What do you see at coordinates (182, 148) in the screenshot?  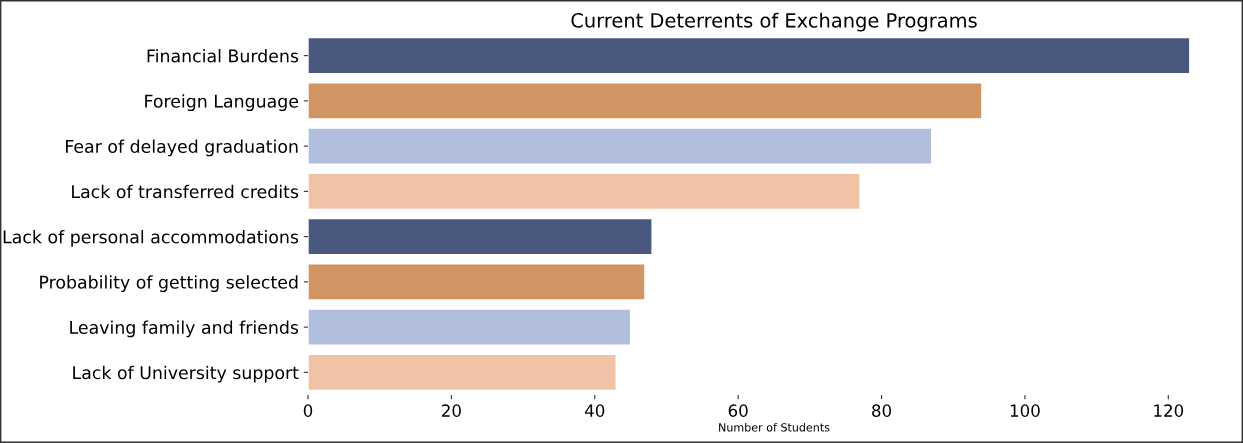 I see `y-tick-label: Fear of delayed graduation` at bounding box center [182, 148].